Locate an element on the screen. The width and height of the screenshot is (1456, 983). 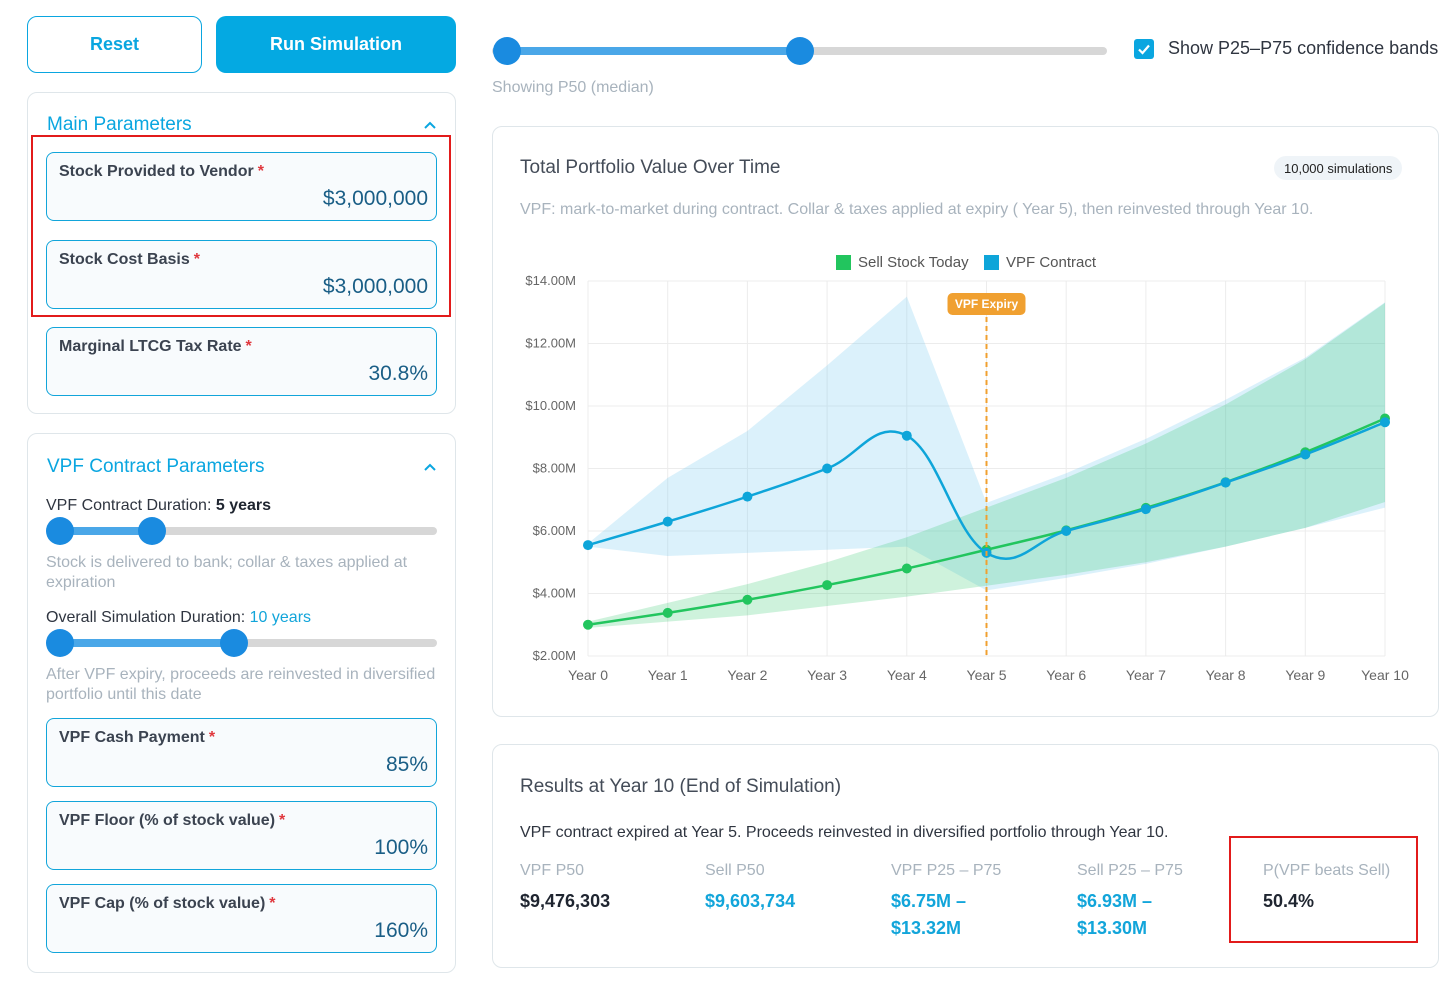
vpf-parameters-title: VPF Contract Parameters is located at coordinates (156, 466).